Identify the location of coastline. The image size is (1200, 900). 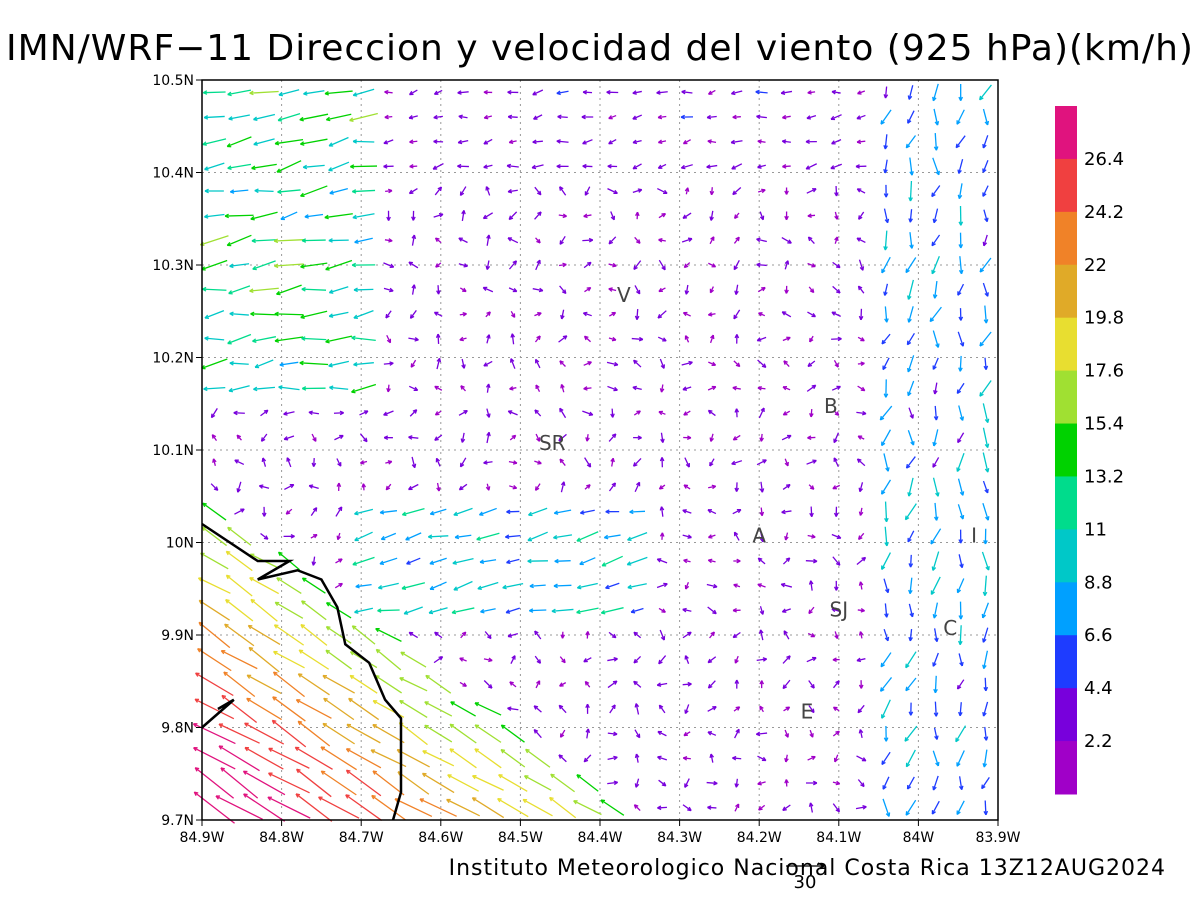
(302, 671).